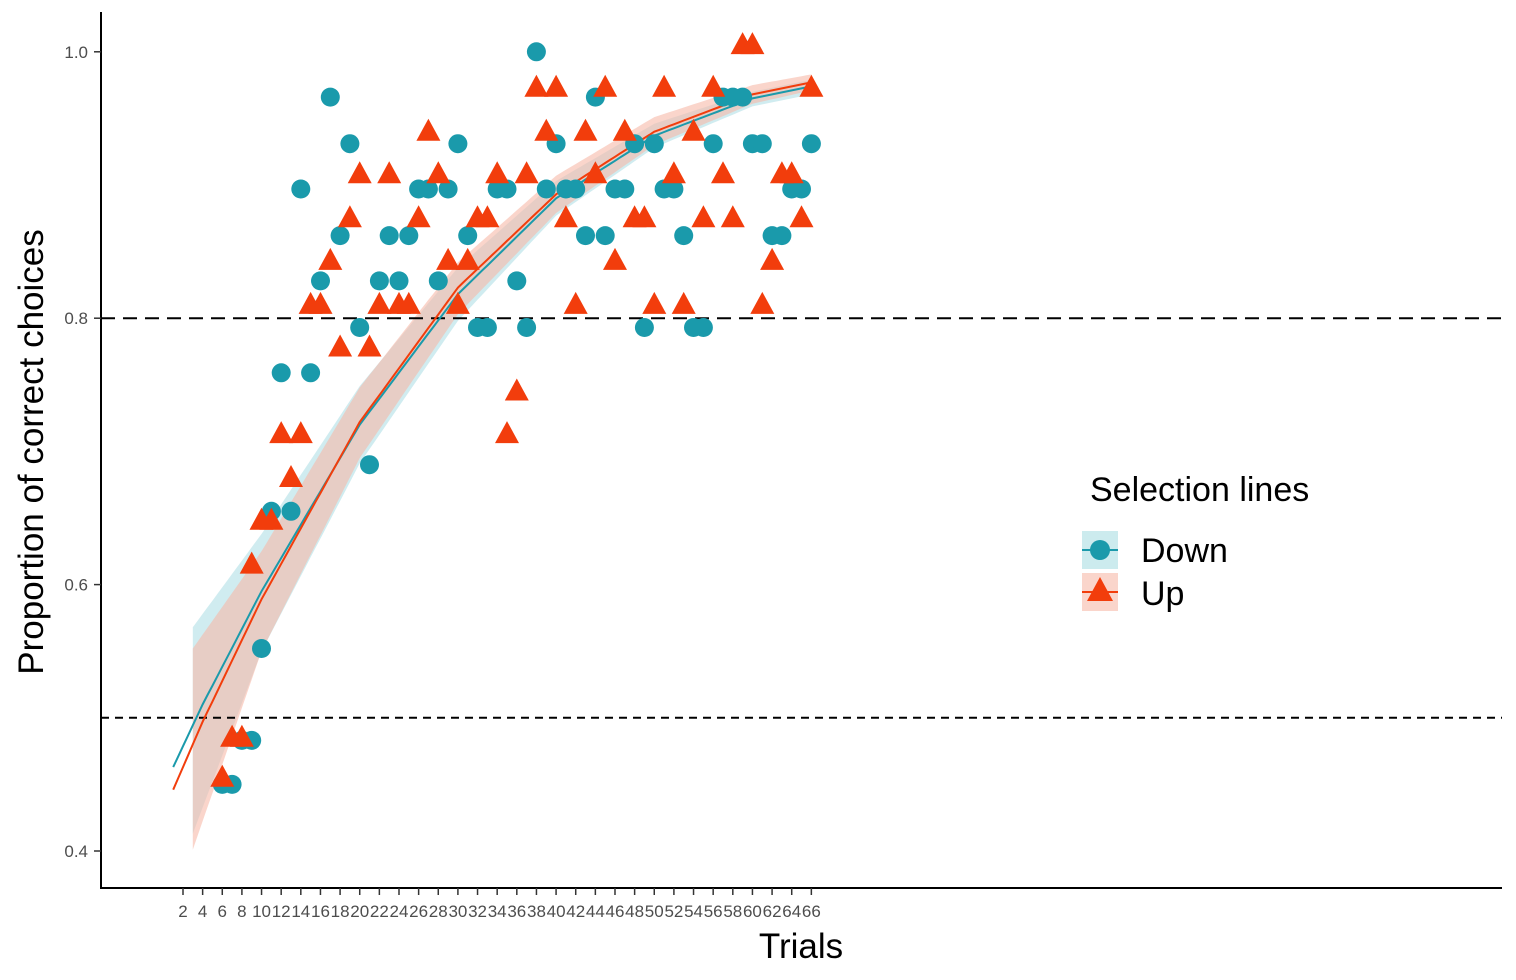 This screenshot has width=1516, height=980. Describe the element at coordinates (516, 911) in the screenshot. I see `x-tick-label: 36` at that location.